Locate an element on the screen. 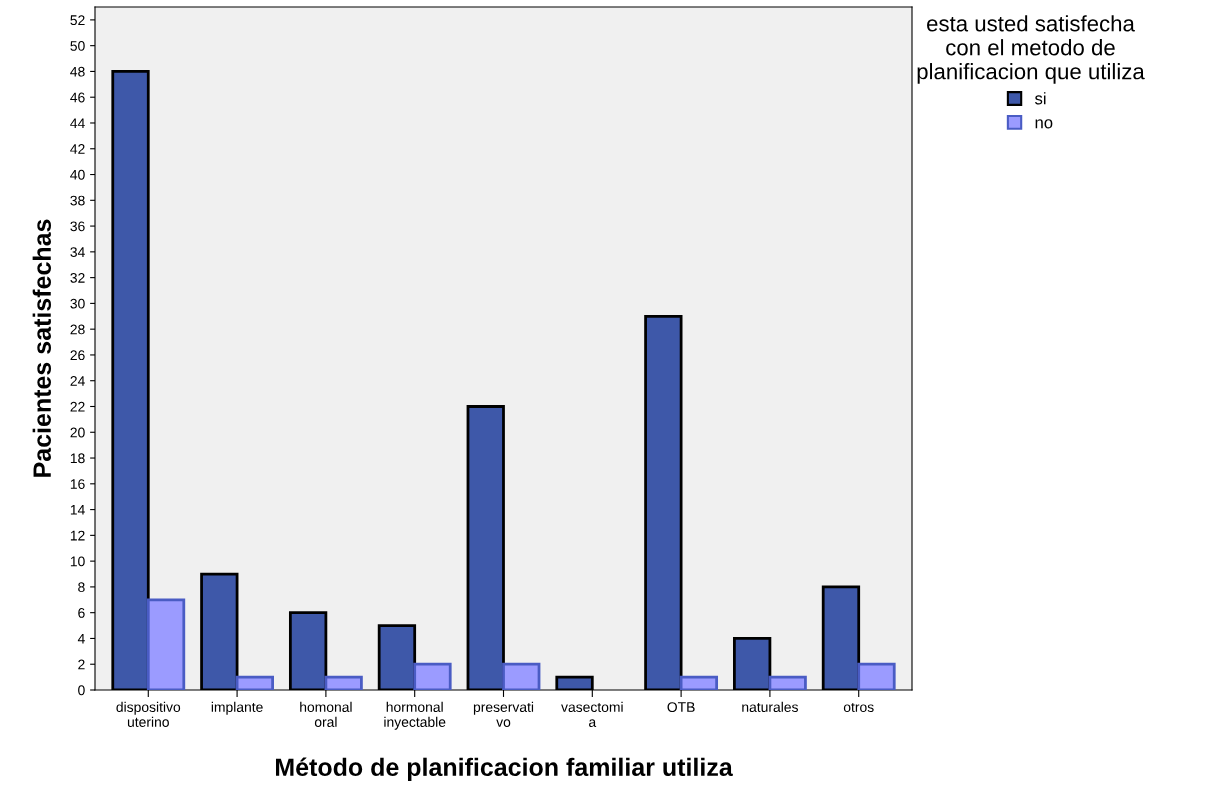 The width and height of the screenshot is (1213, 795). y-tick-label: 0 is located at coordinates (81, 690).